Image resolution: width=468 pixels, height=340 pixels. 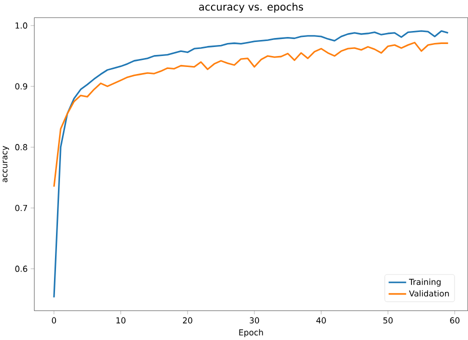 I want to click on y-tick-label: 0.9, so click(x=21, y=86).